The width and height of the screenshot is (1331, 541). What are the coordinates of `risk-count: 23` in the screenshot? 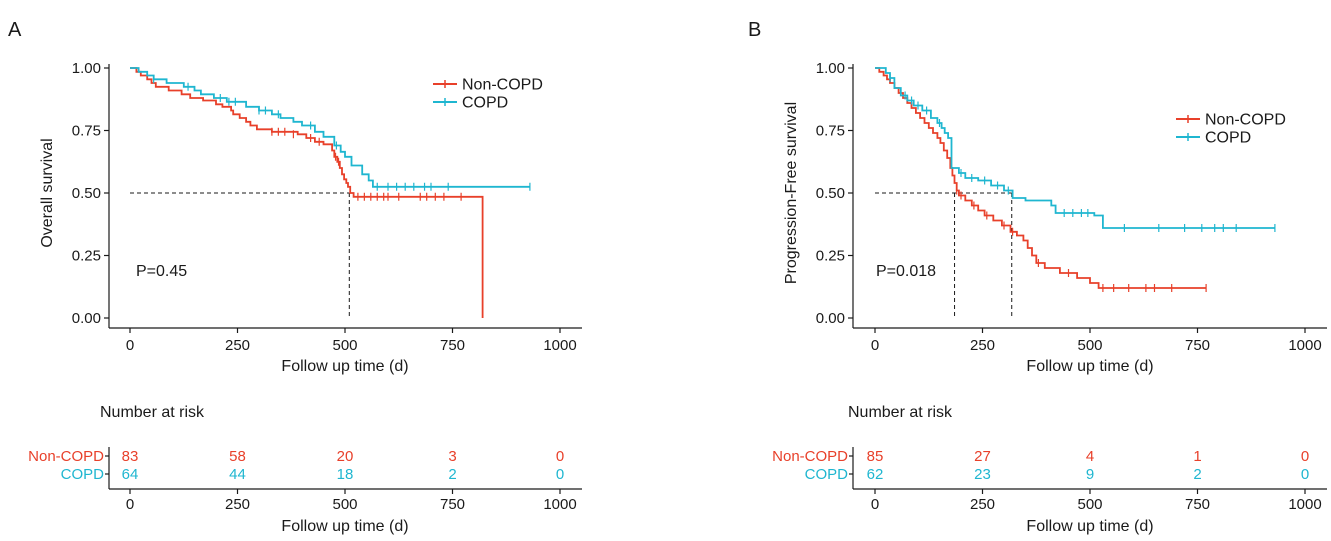 It's located at (982, 474).